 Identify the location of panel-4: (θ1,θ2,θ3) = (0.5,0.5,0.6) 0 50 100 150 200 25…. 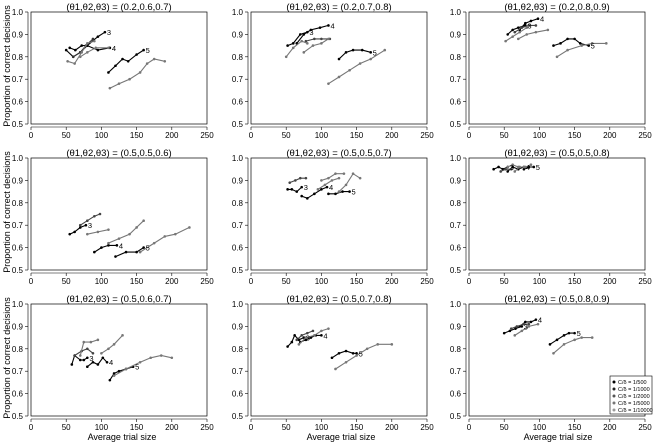
(113, 217).